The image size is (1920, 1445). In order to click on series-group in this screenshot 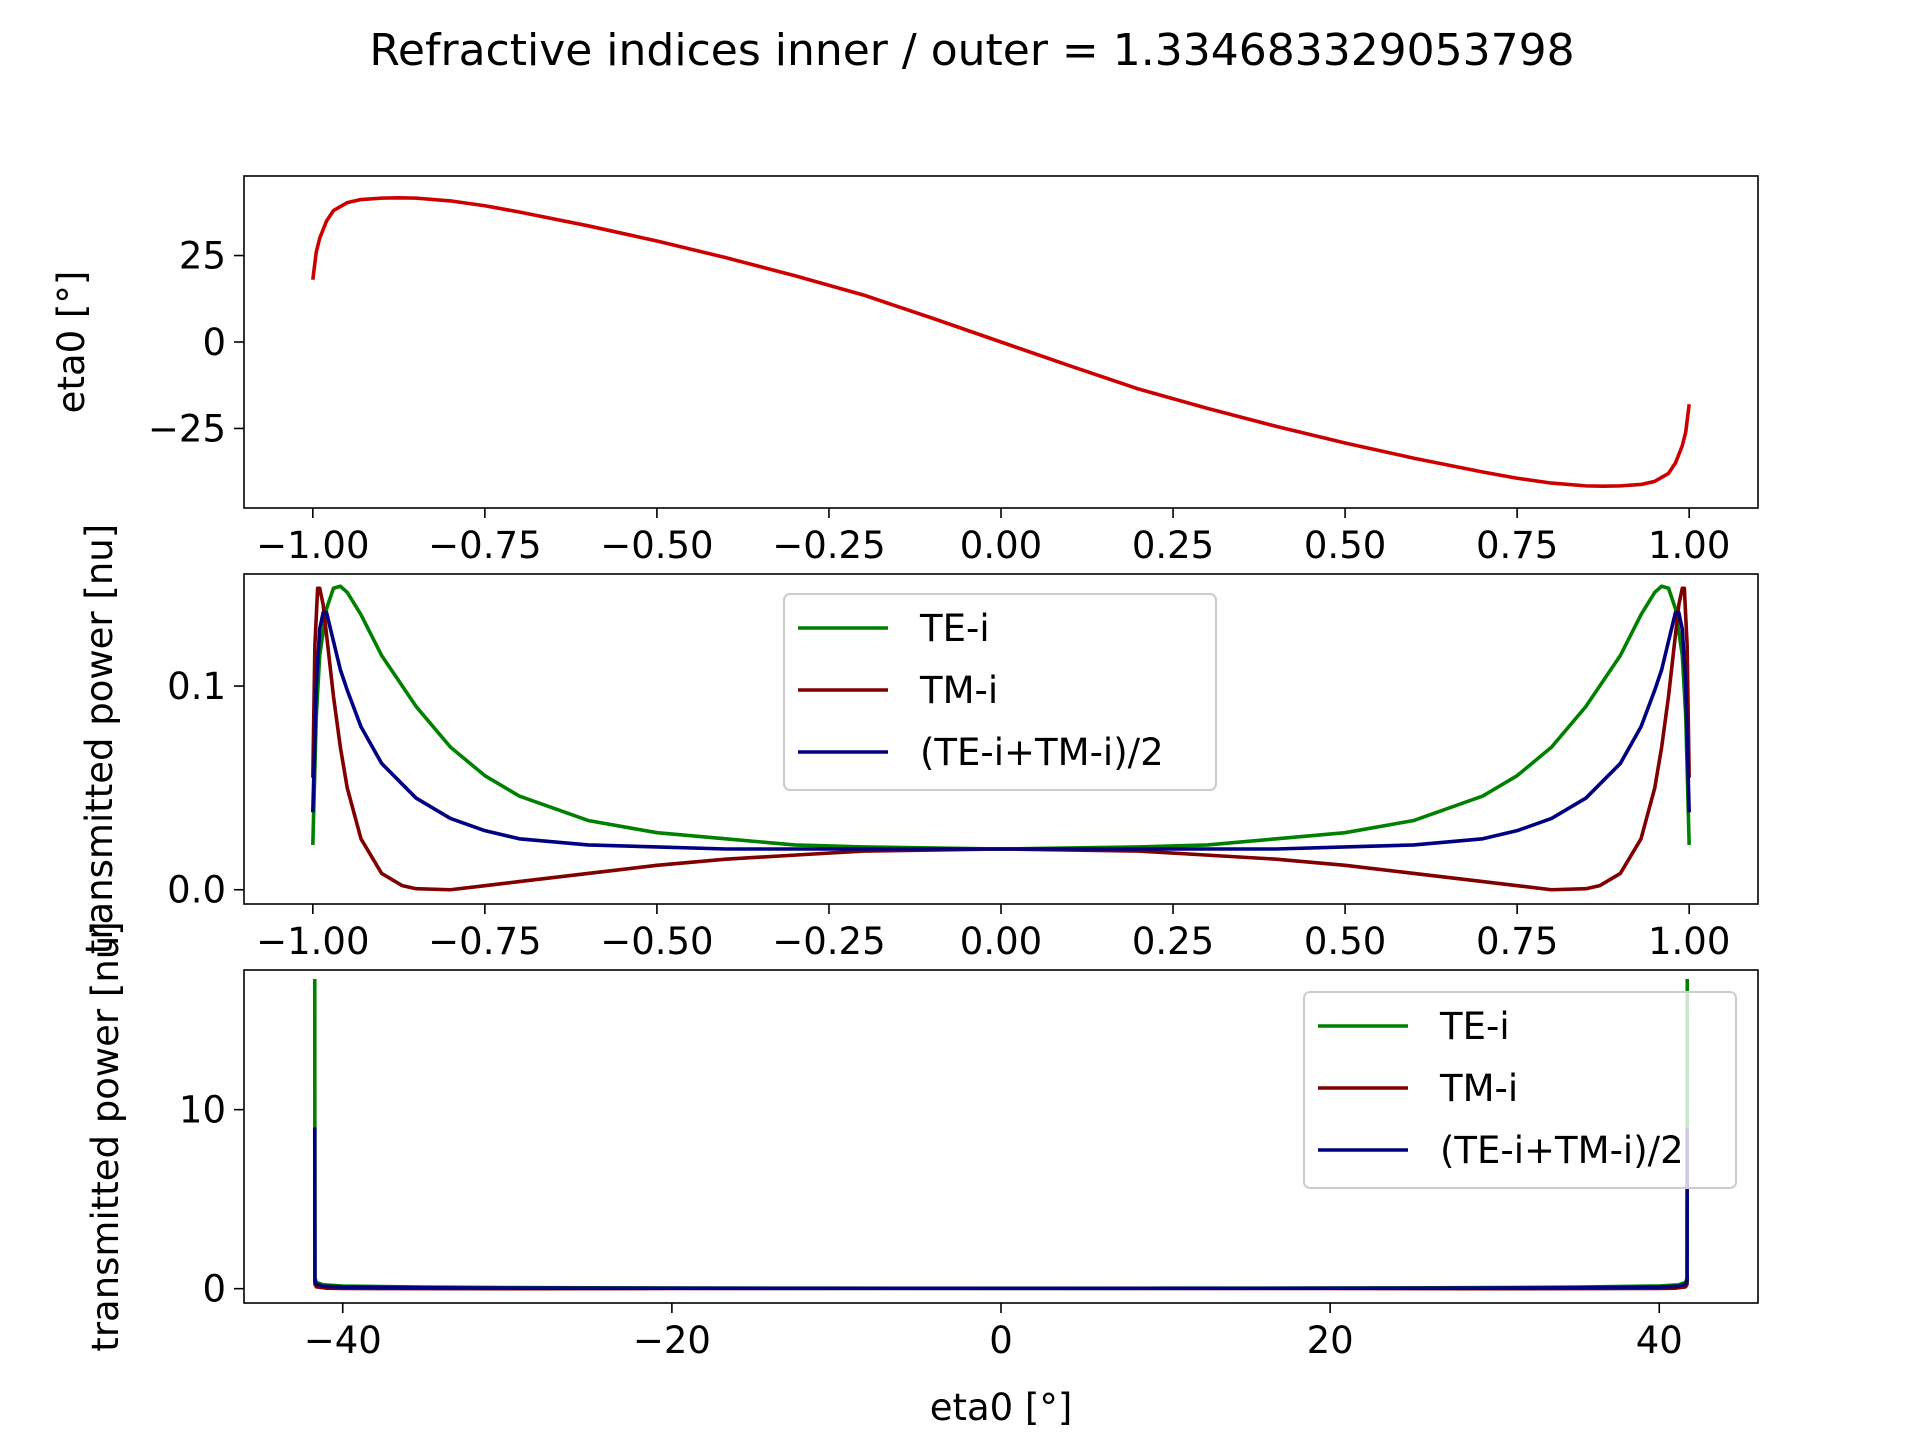, I will do `click(1001, 342)`.